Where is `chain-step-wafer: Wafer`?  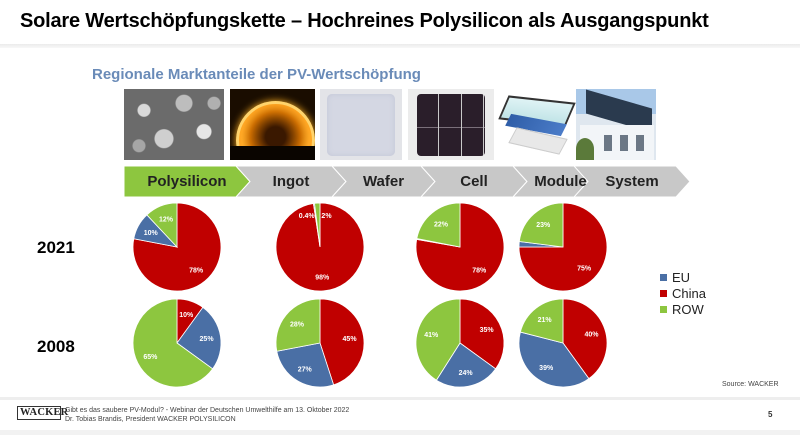 chain-step-wafer: Wafer is located at coordinates (383, 181).